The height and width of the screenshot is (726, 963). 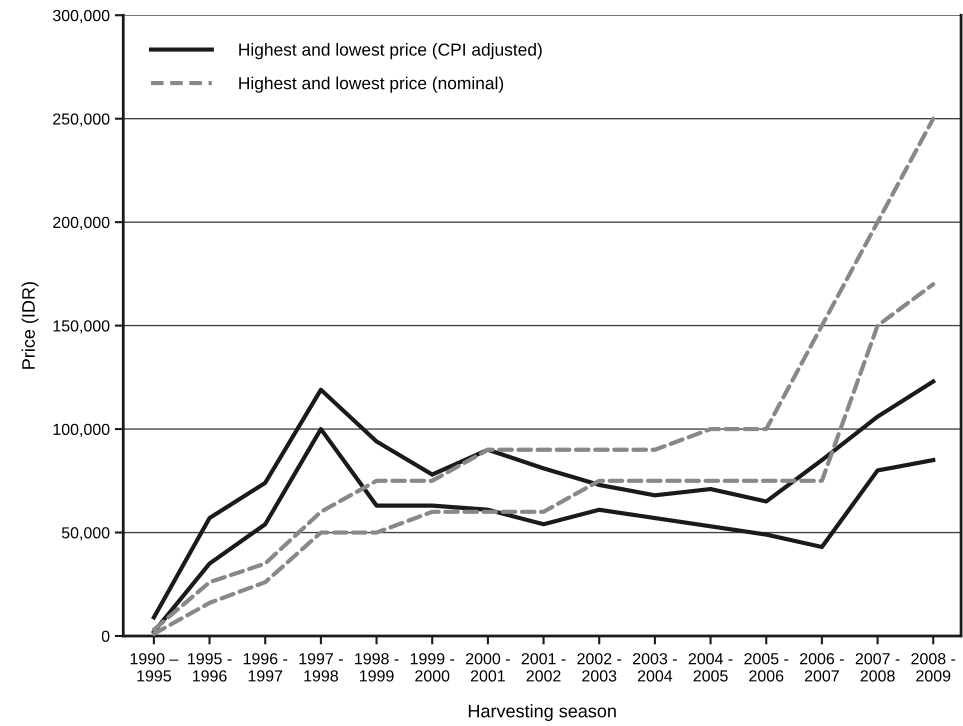 What do you see at coordinates (266, 667) in the screenshot?
I see `x-tick-label: 1996 - 1997` at bounding box center [266, 667].